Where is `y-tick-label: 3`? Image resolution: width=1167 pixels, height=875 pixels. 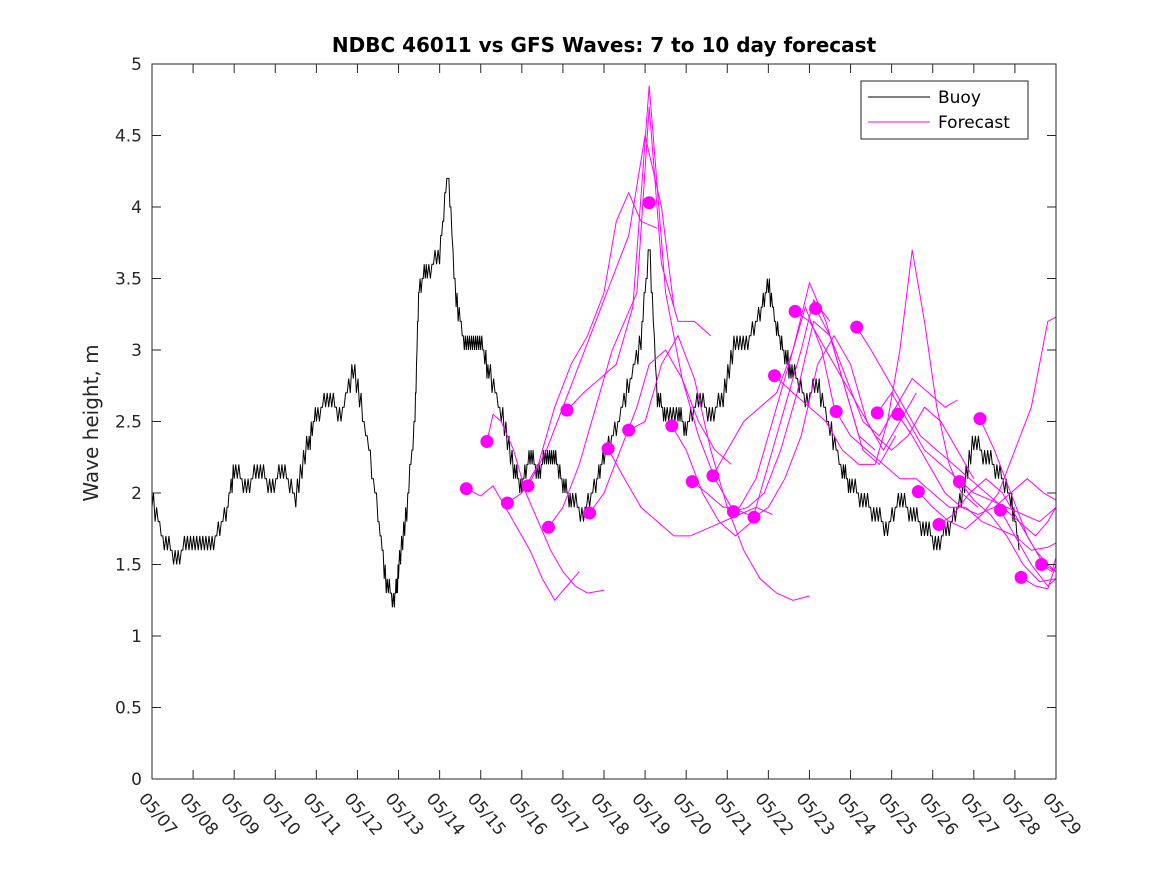
y-tick-label: 3 is located at coordinates (136, 351).